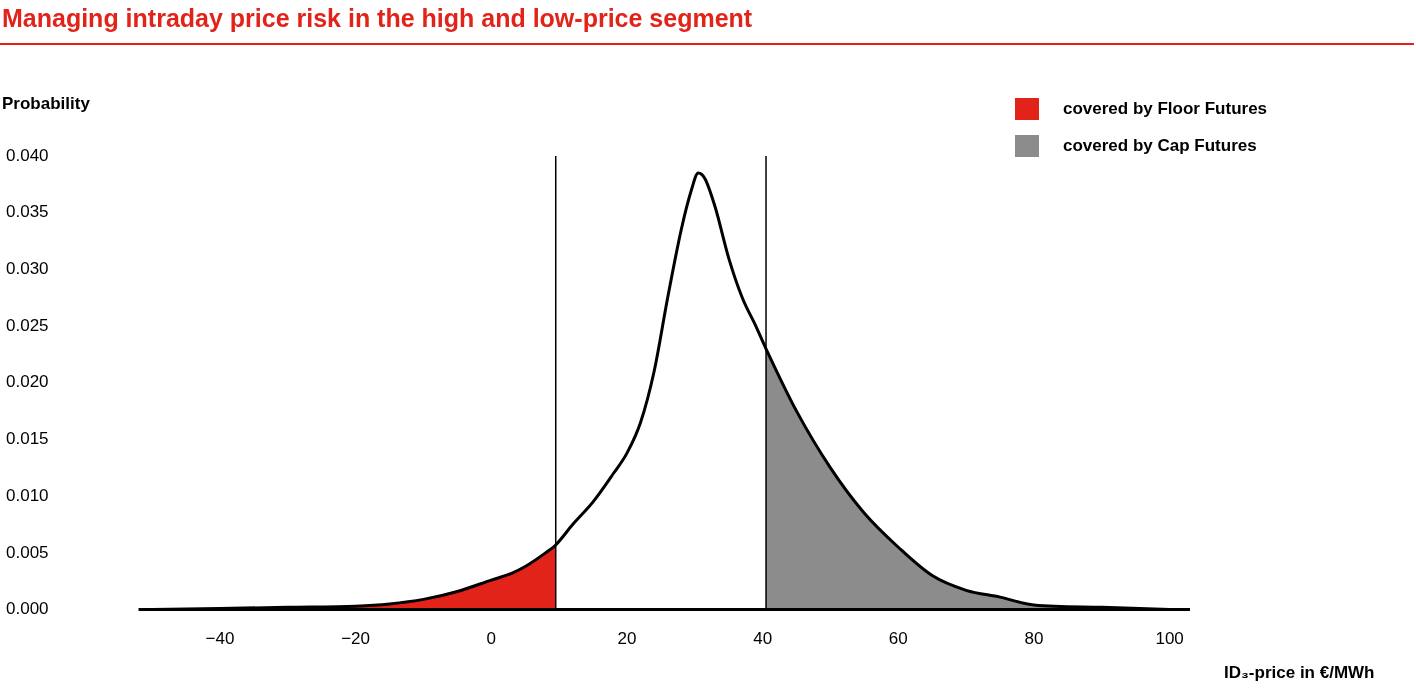 The image size is (1416, 688). I want to click on legend-label: covered by Floor Futures, so click(1165, 108).